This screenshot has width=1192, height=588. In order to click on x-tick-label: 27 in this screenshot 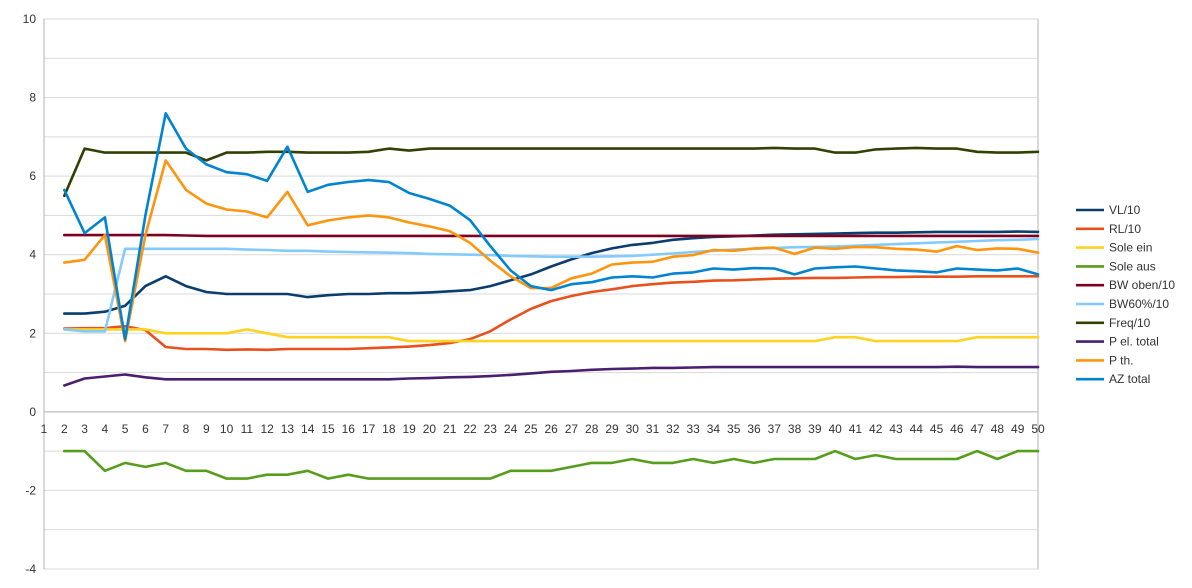, I will do `click(572, 429)`.